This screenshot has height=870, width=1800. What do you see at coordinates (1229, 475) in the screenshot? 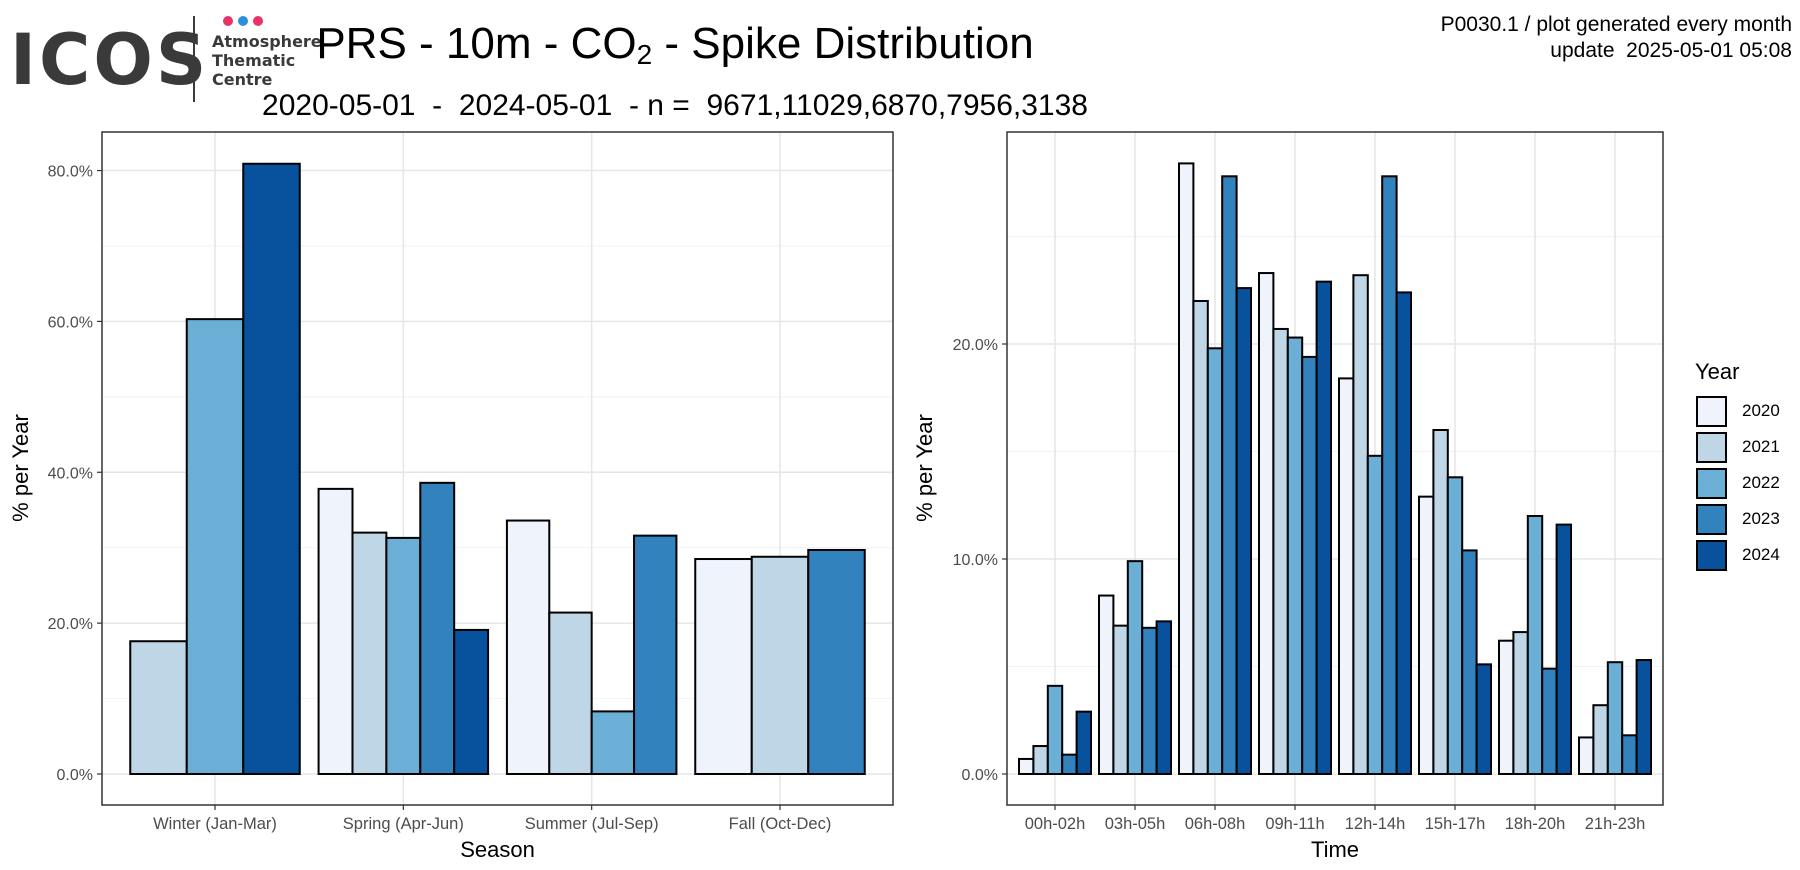
I see `bar-06h-08h-2023` at bounding box center [1229, 475].